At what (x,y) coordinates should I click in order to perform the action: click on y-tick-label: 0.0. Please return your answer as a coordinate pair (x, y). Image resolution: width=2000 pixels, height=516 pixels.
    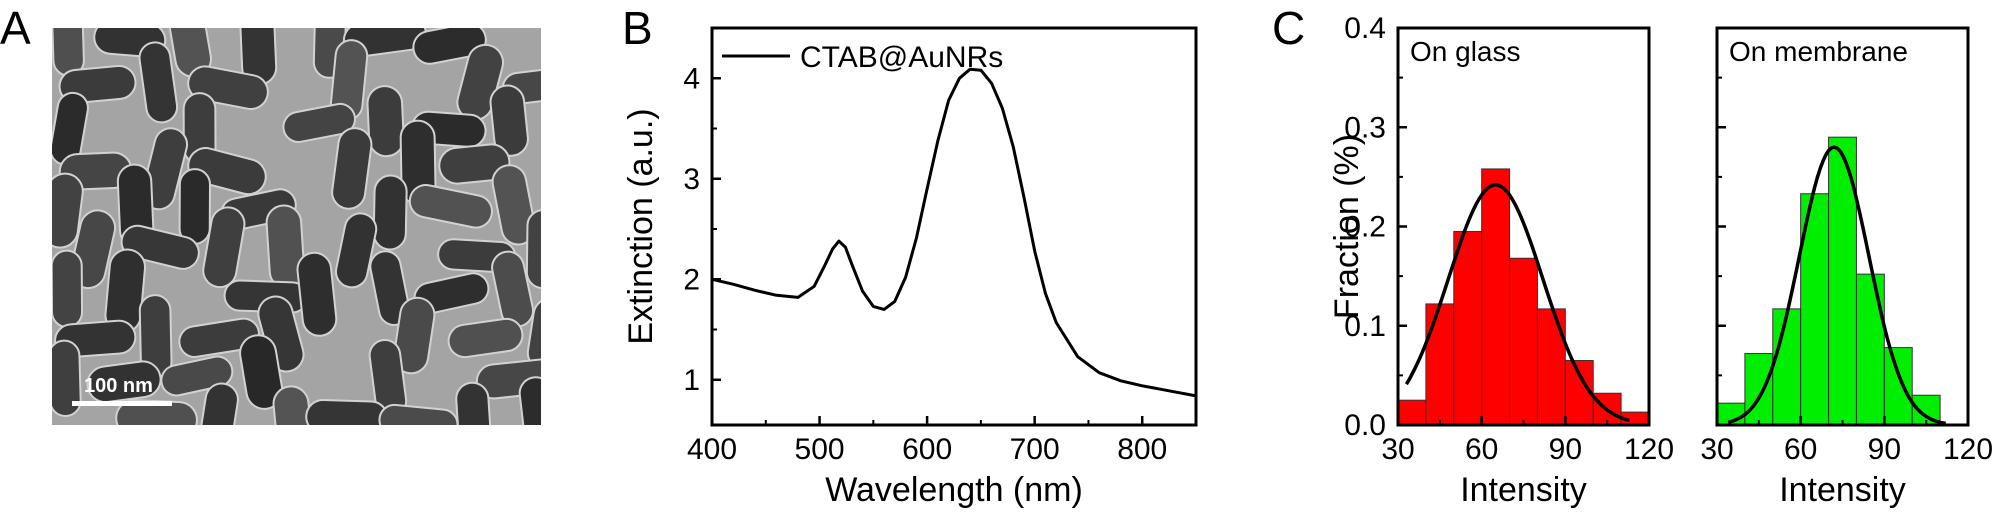
    Looking at the image, I should click on (1365, 425).